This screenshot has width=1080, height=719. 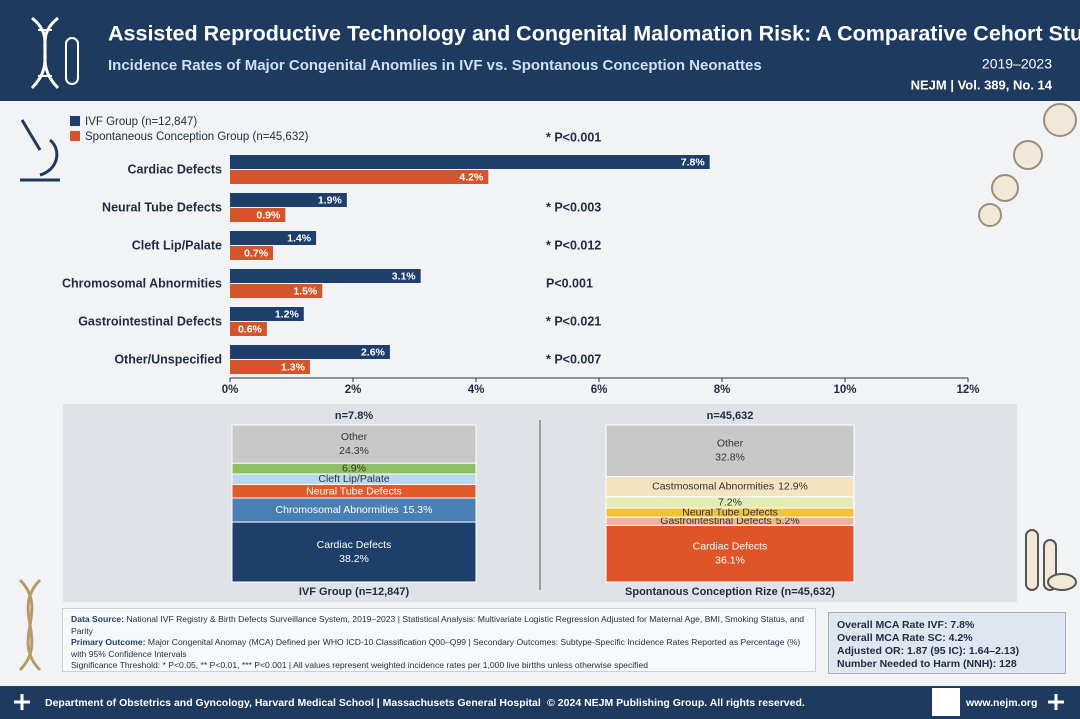 What do you see at coordinates (177, 245) in the screenshot?
I see `category-label: Cleft Lip/Palate` at bounding box center [177, 245].